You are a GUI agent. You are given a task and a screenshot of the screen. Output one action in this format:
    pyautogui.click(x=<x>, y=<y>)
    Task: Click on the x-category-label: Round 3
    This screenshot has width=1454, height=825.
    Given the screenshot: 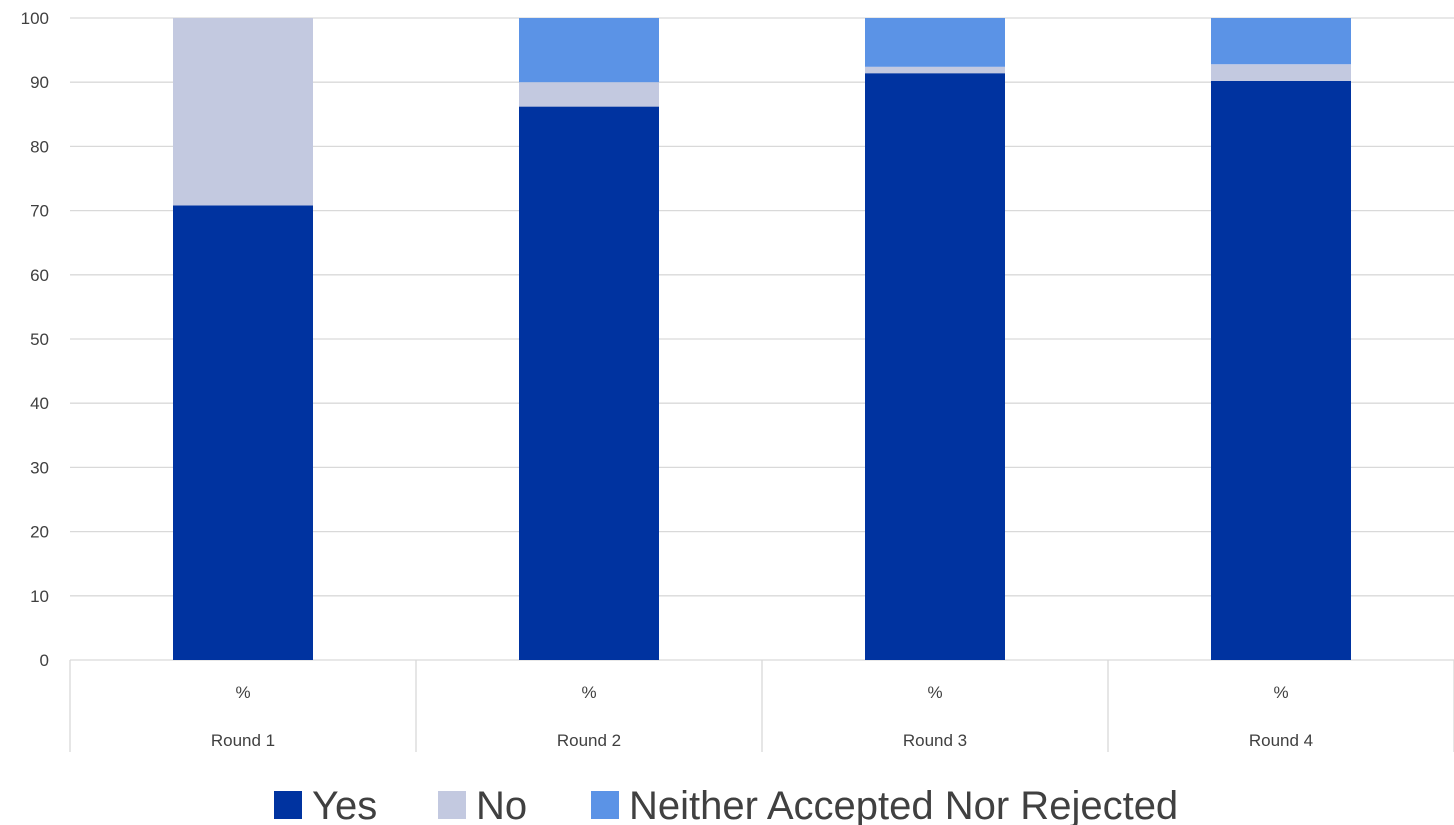 What is the action you would take?
    pyautogui.click(x=935, y=740)
    